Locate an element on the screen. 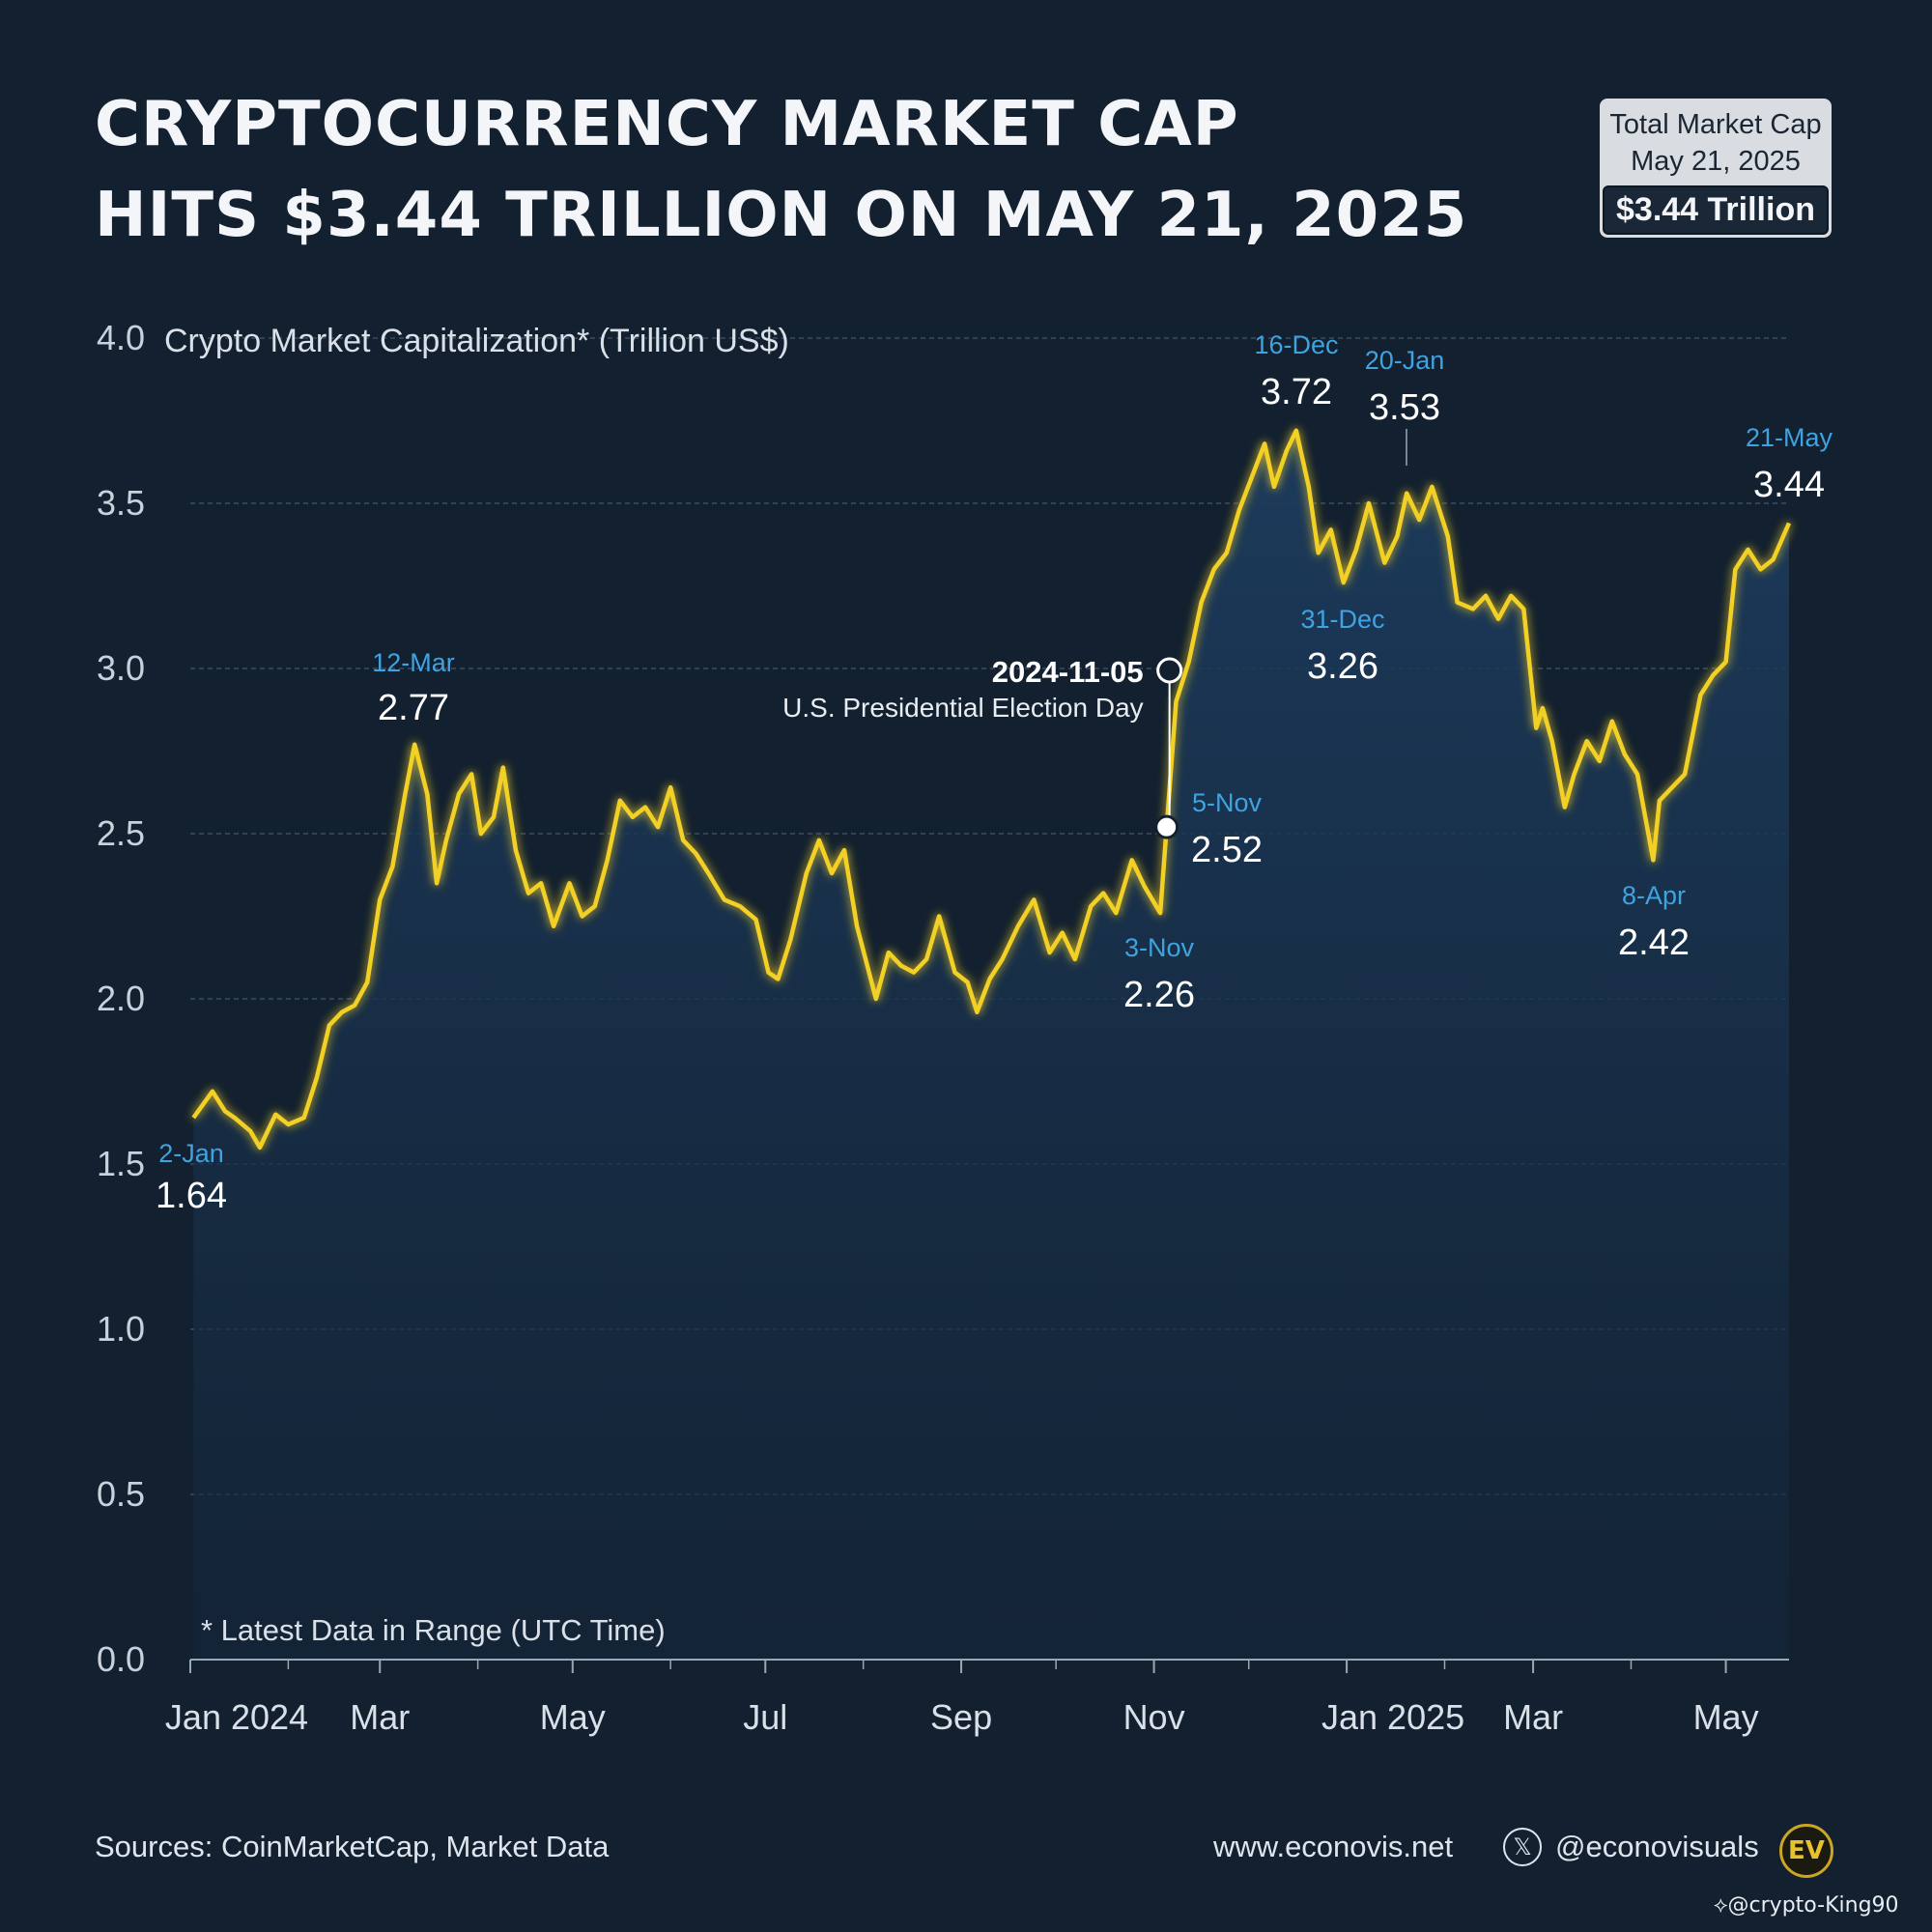 This screenshot has width=1932, height=1932. annotation-date: 31-Dec is located at coordinates (1342, 619).